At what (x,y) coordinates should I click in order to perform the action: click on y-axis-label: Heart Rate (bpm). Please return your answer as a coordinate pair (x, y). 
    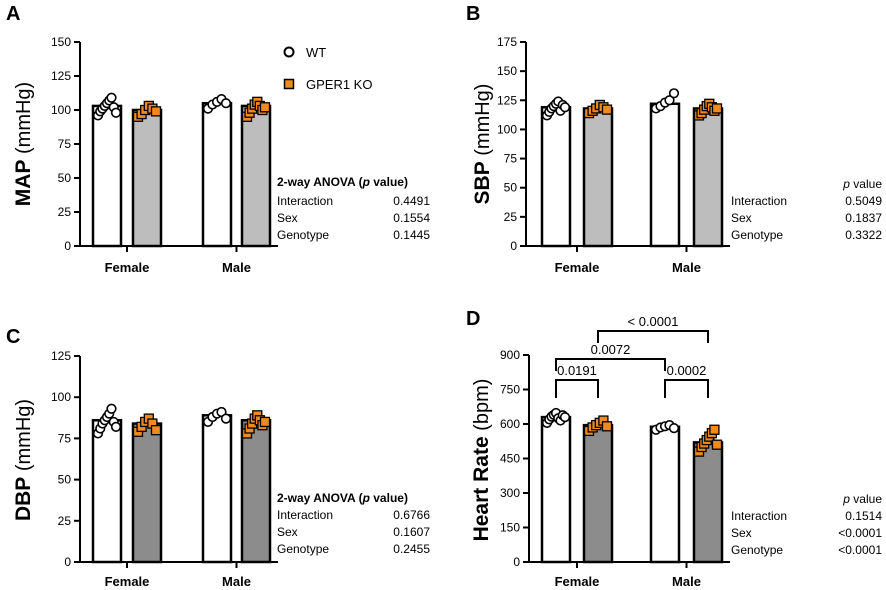
    Looking at the image, I should click on (481, 460).